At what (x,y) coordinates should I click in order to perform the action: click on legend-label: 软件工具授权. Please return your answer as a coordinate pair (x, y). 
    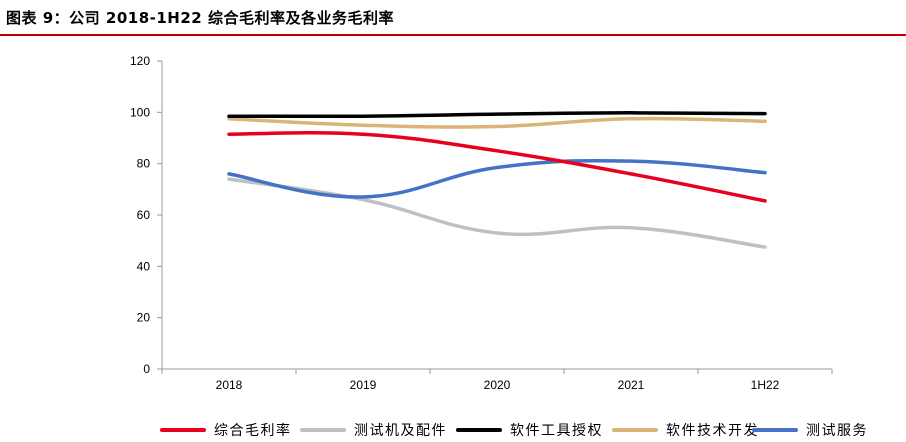
    Looking at the image, I should click on (556, 431).